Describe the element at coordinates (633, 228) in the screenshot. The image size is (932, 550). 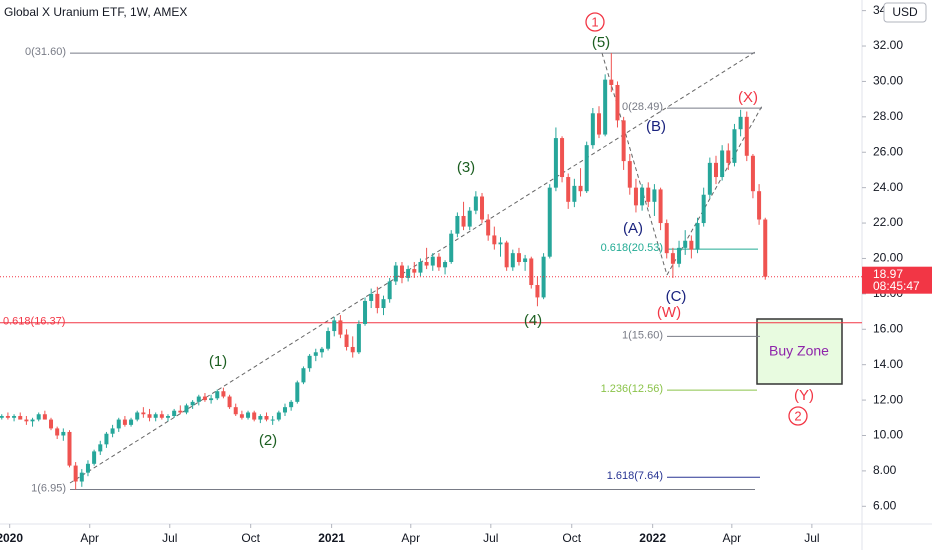
I see `wave-label: (A)` at that location.